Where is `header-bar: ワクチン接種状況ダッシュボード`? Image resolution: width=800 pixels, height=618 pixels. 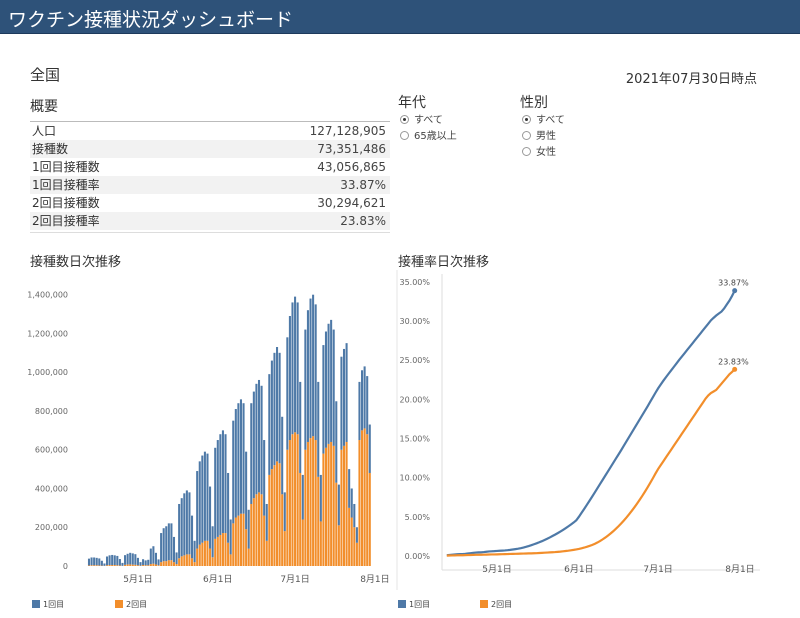
header-bar: ワクチン接種状況ダッシュボード is located at coordinates (400, 17).